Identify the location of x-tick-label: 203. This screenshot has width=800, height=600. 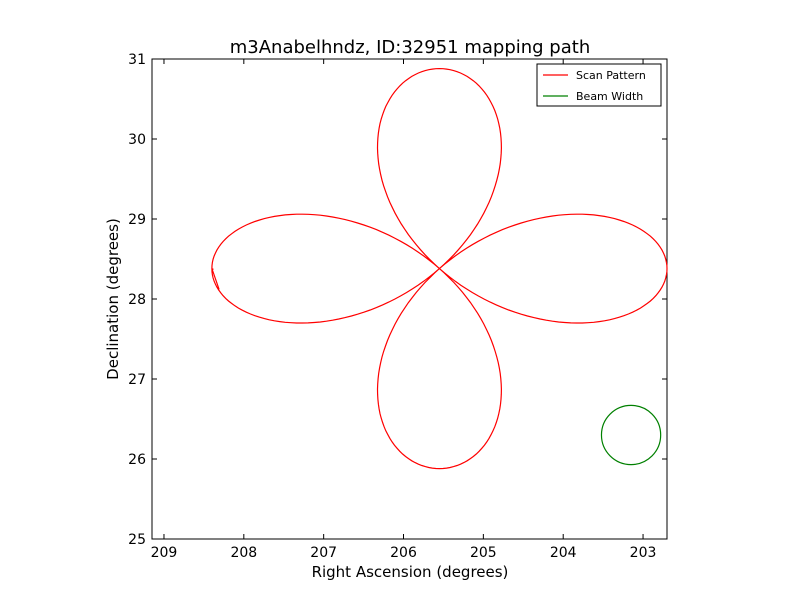
(643, 553).